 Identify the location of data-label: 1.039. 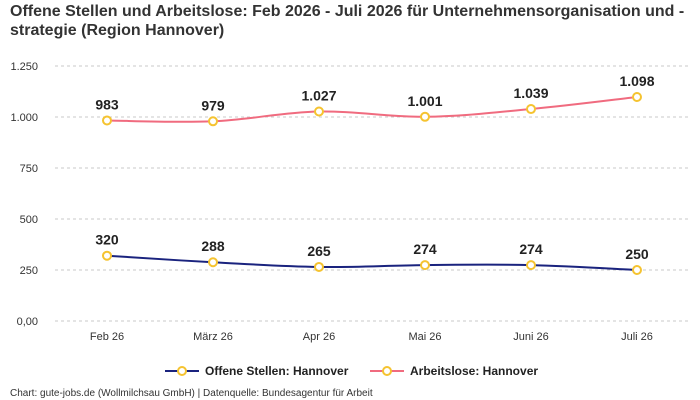
(530, 93).